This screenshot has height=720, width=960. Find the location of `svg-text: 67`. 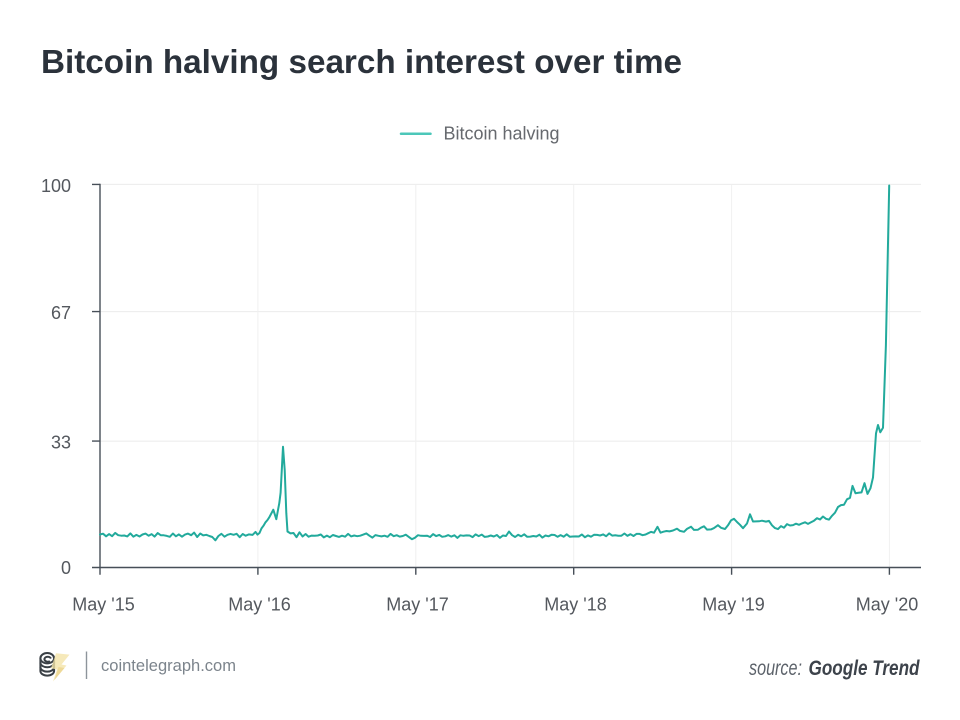

svg-text: 67 is located at coordinates (61, 313).